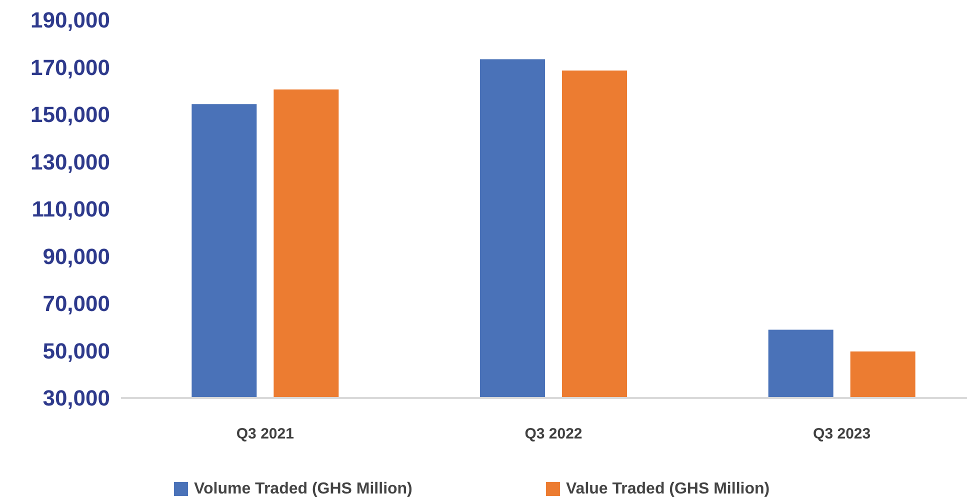  Describe the element at coordinates (76, 256) in the screenshot. I see `y-tick-label: 90,000` at that location.